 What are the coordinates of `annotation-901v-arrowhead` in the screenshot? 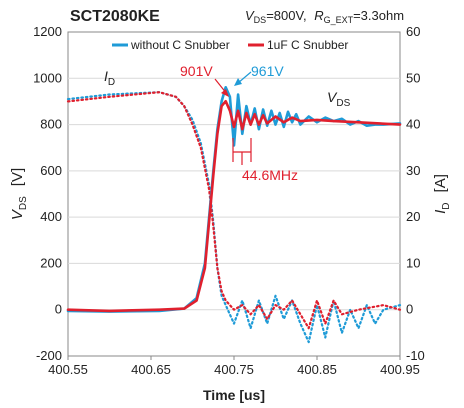 It's located at (225, 93).